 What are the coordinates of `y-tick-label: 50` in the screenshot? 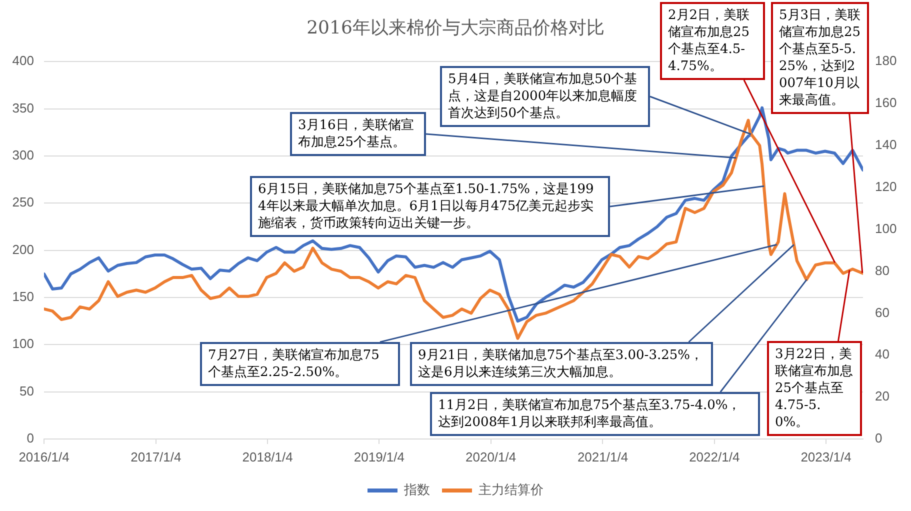 It's located at (27, 390).